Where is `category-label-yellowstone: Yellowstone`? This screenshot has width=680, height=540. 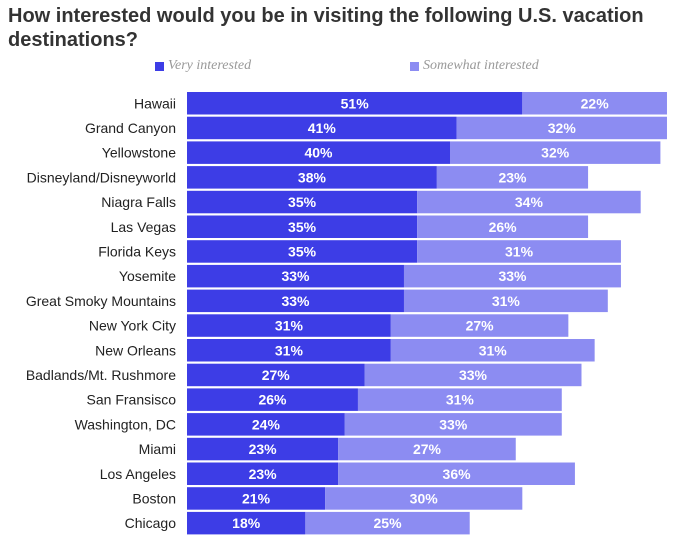 category-label-yellowstone: Yellowstone is located at coordinates (139, 153).